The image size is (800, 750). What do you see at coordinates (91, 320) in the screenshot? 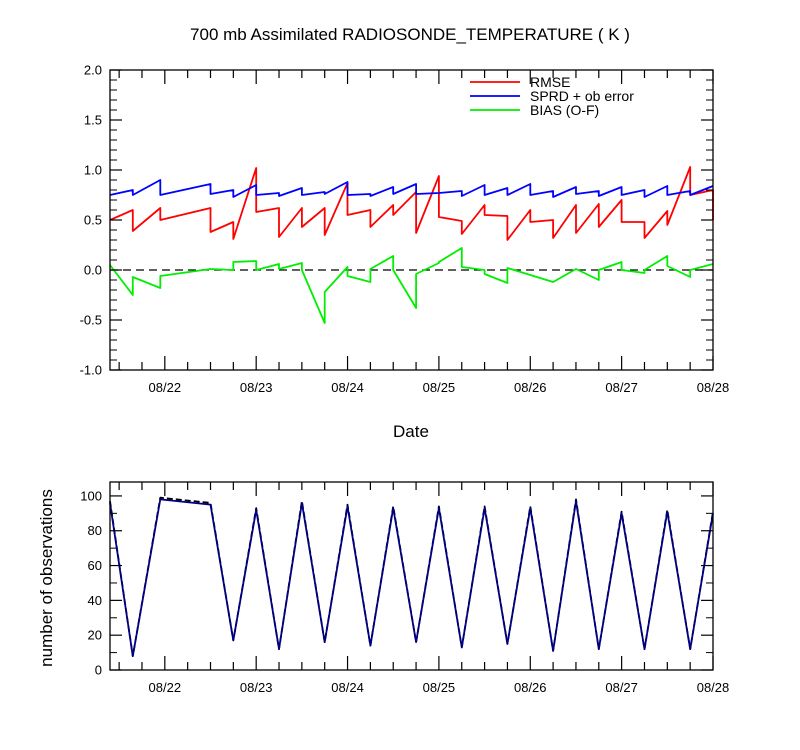
I see `y-tick-label: -0.5` at bounding box center [91, 320].